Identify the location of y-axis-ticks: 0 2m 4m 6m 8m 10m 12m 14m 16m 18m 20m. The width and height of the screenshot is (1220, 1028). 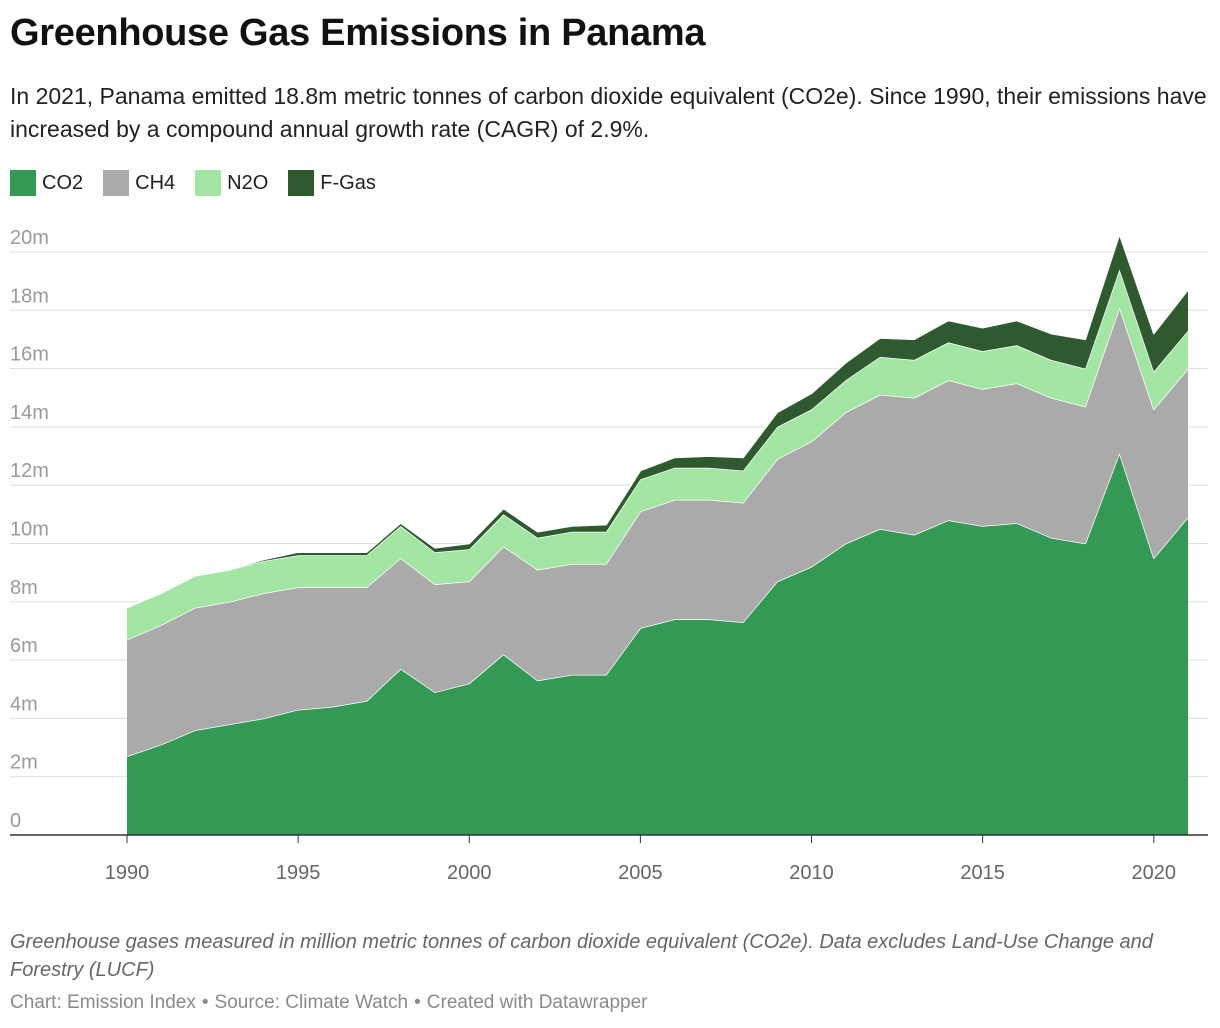
(29, 529).